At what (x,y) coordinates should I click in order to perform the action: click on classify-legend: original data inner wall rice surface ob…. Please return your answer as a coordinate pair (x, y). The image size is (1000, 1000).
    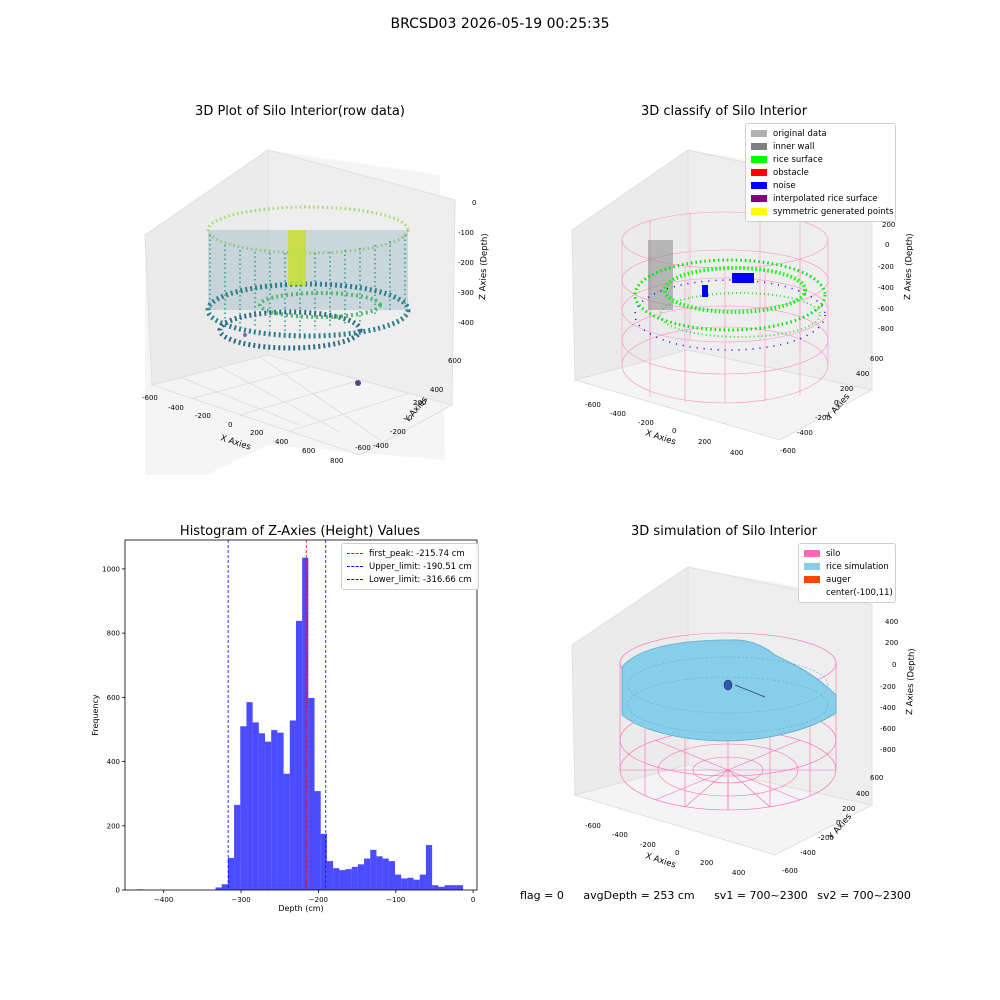
    Looking at the image, I should click on (820, 172).